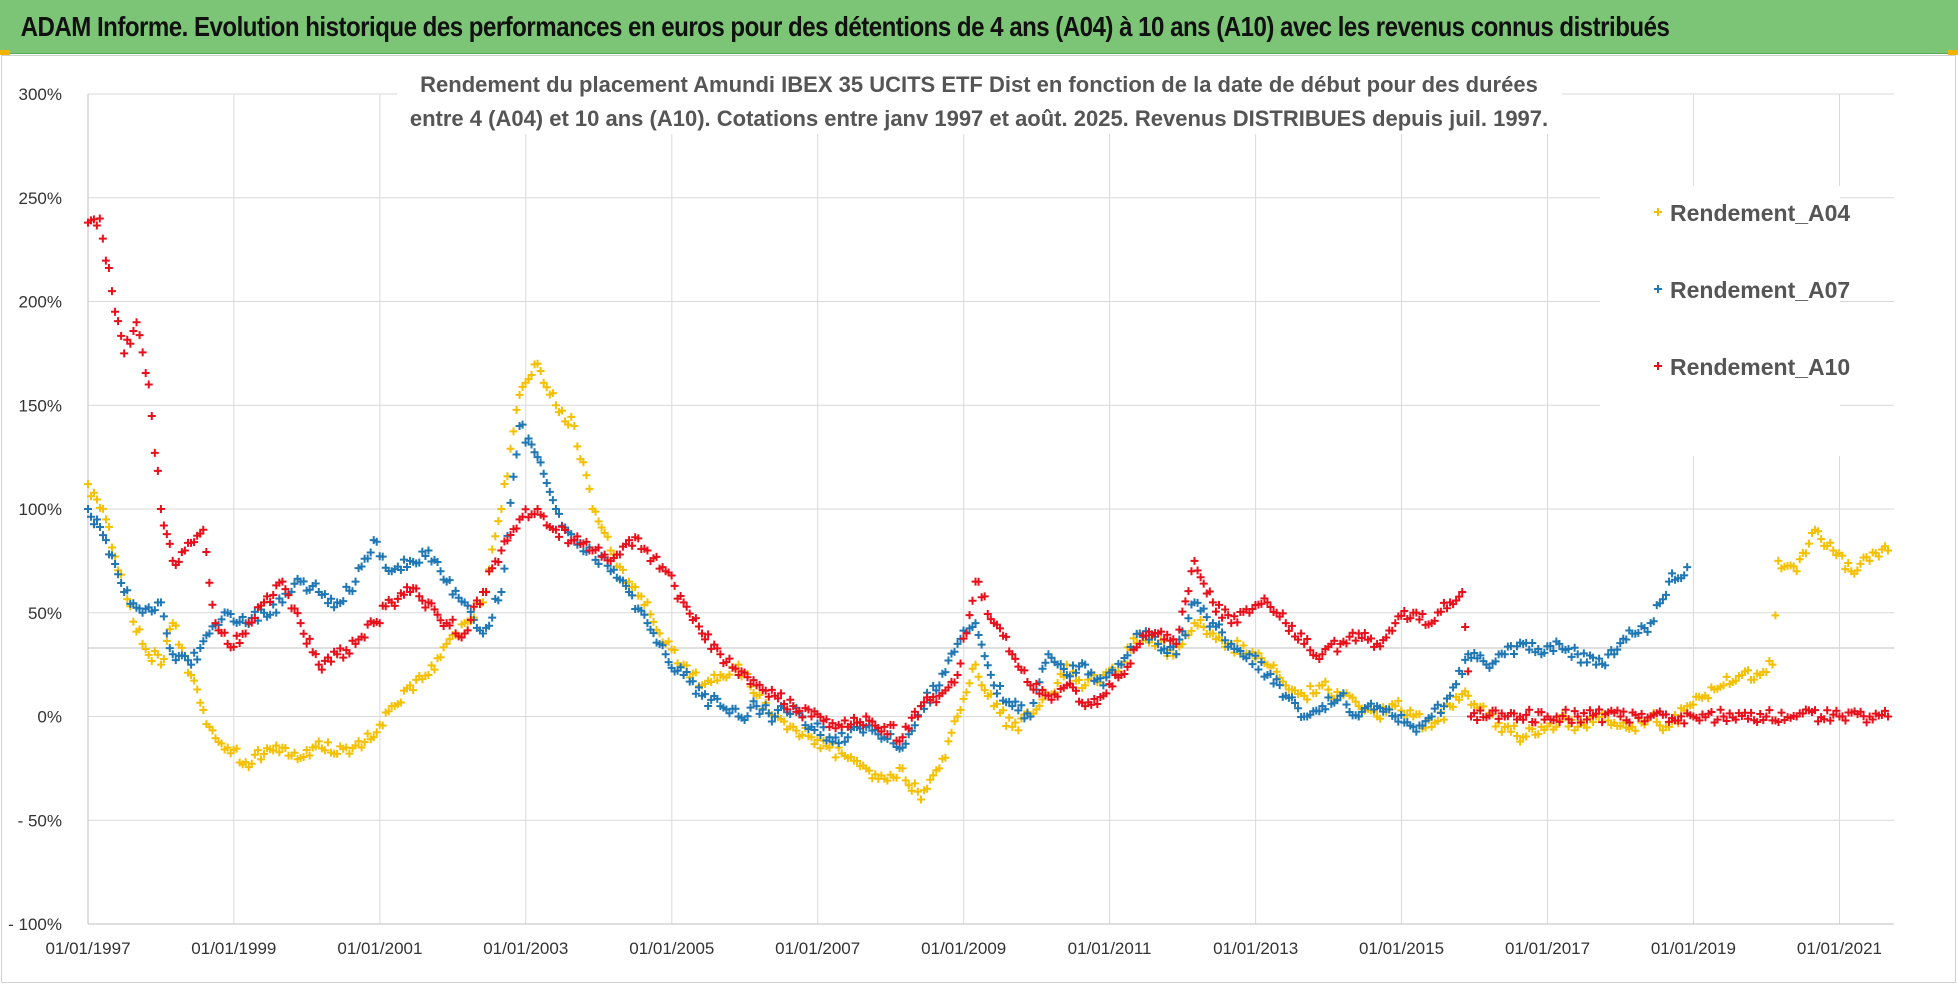  What do you see at coordinates (49, 717) in the screenshot?
I see `y-tick-label: 0%` at bounding box center [49, 717].